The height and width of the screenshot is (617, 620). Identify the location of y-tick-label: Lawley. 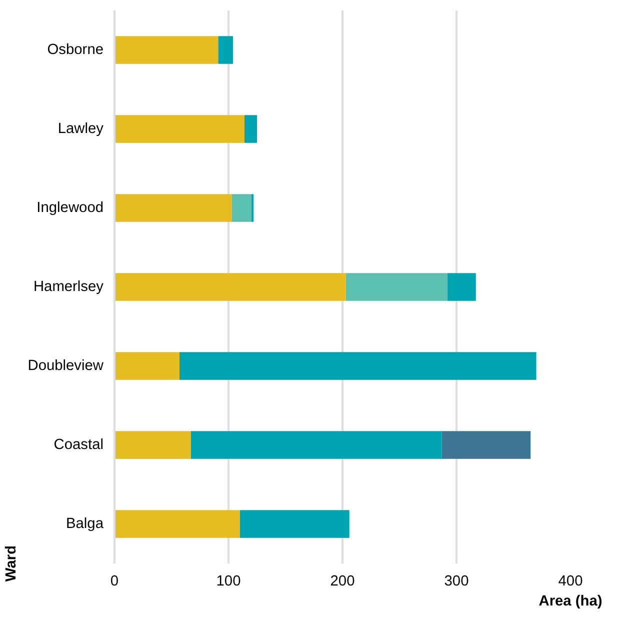
(81, 129).